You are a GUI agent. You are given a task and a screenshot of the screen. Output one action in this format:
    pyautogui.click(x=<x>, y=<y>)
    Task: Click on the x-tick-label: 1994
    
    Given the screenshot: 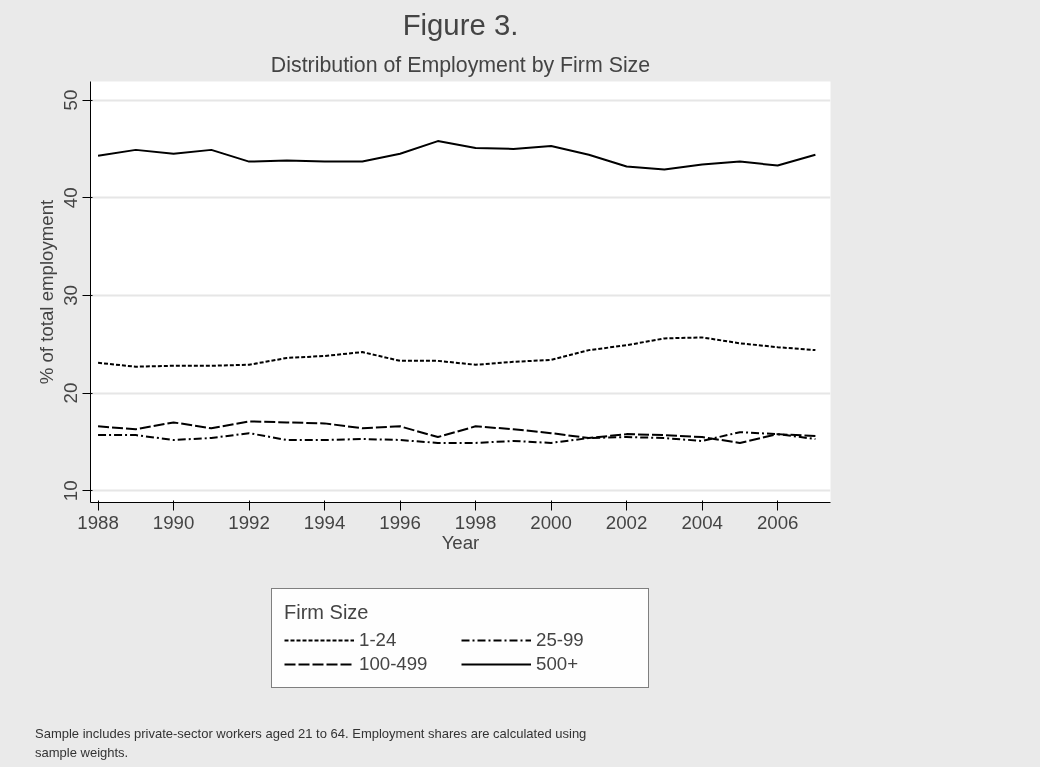 What is the action you would take?
    pyautogui.click(x=324, y=522)
    